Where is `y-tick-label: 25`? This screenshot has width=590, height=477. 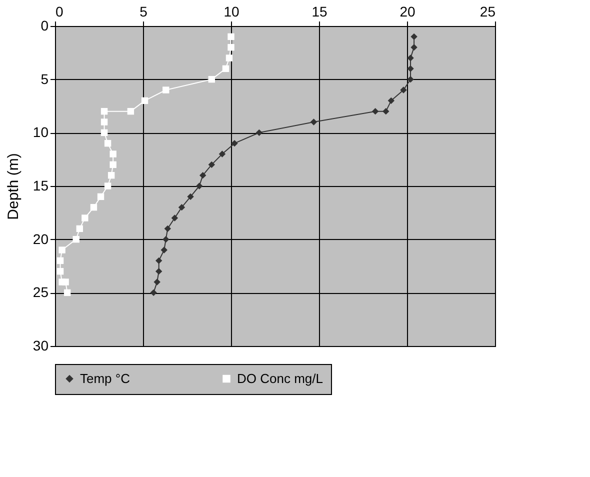 y-tick-label: 25 is located at coordinates (40, 292).